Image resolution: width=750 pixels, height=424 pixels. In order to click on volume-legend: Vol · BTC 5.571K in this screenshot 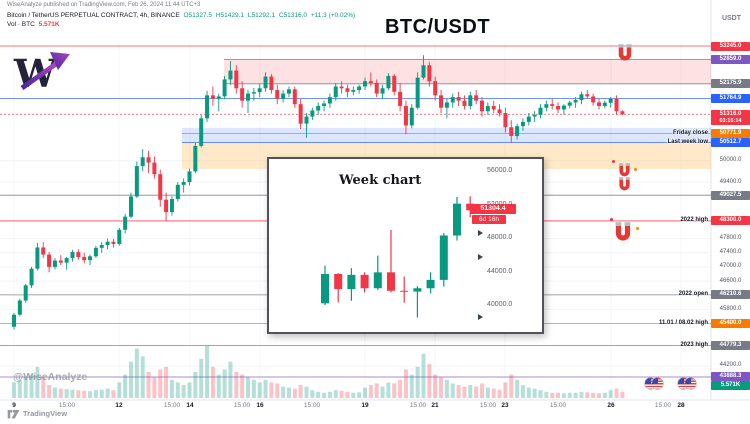, I will do `click(33, 24)`.